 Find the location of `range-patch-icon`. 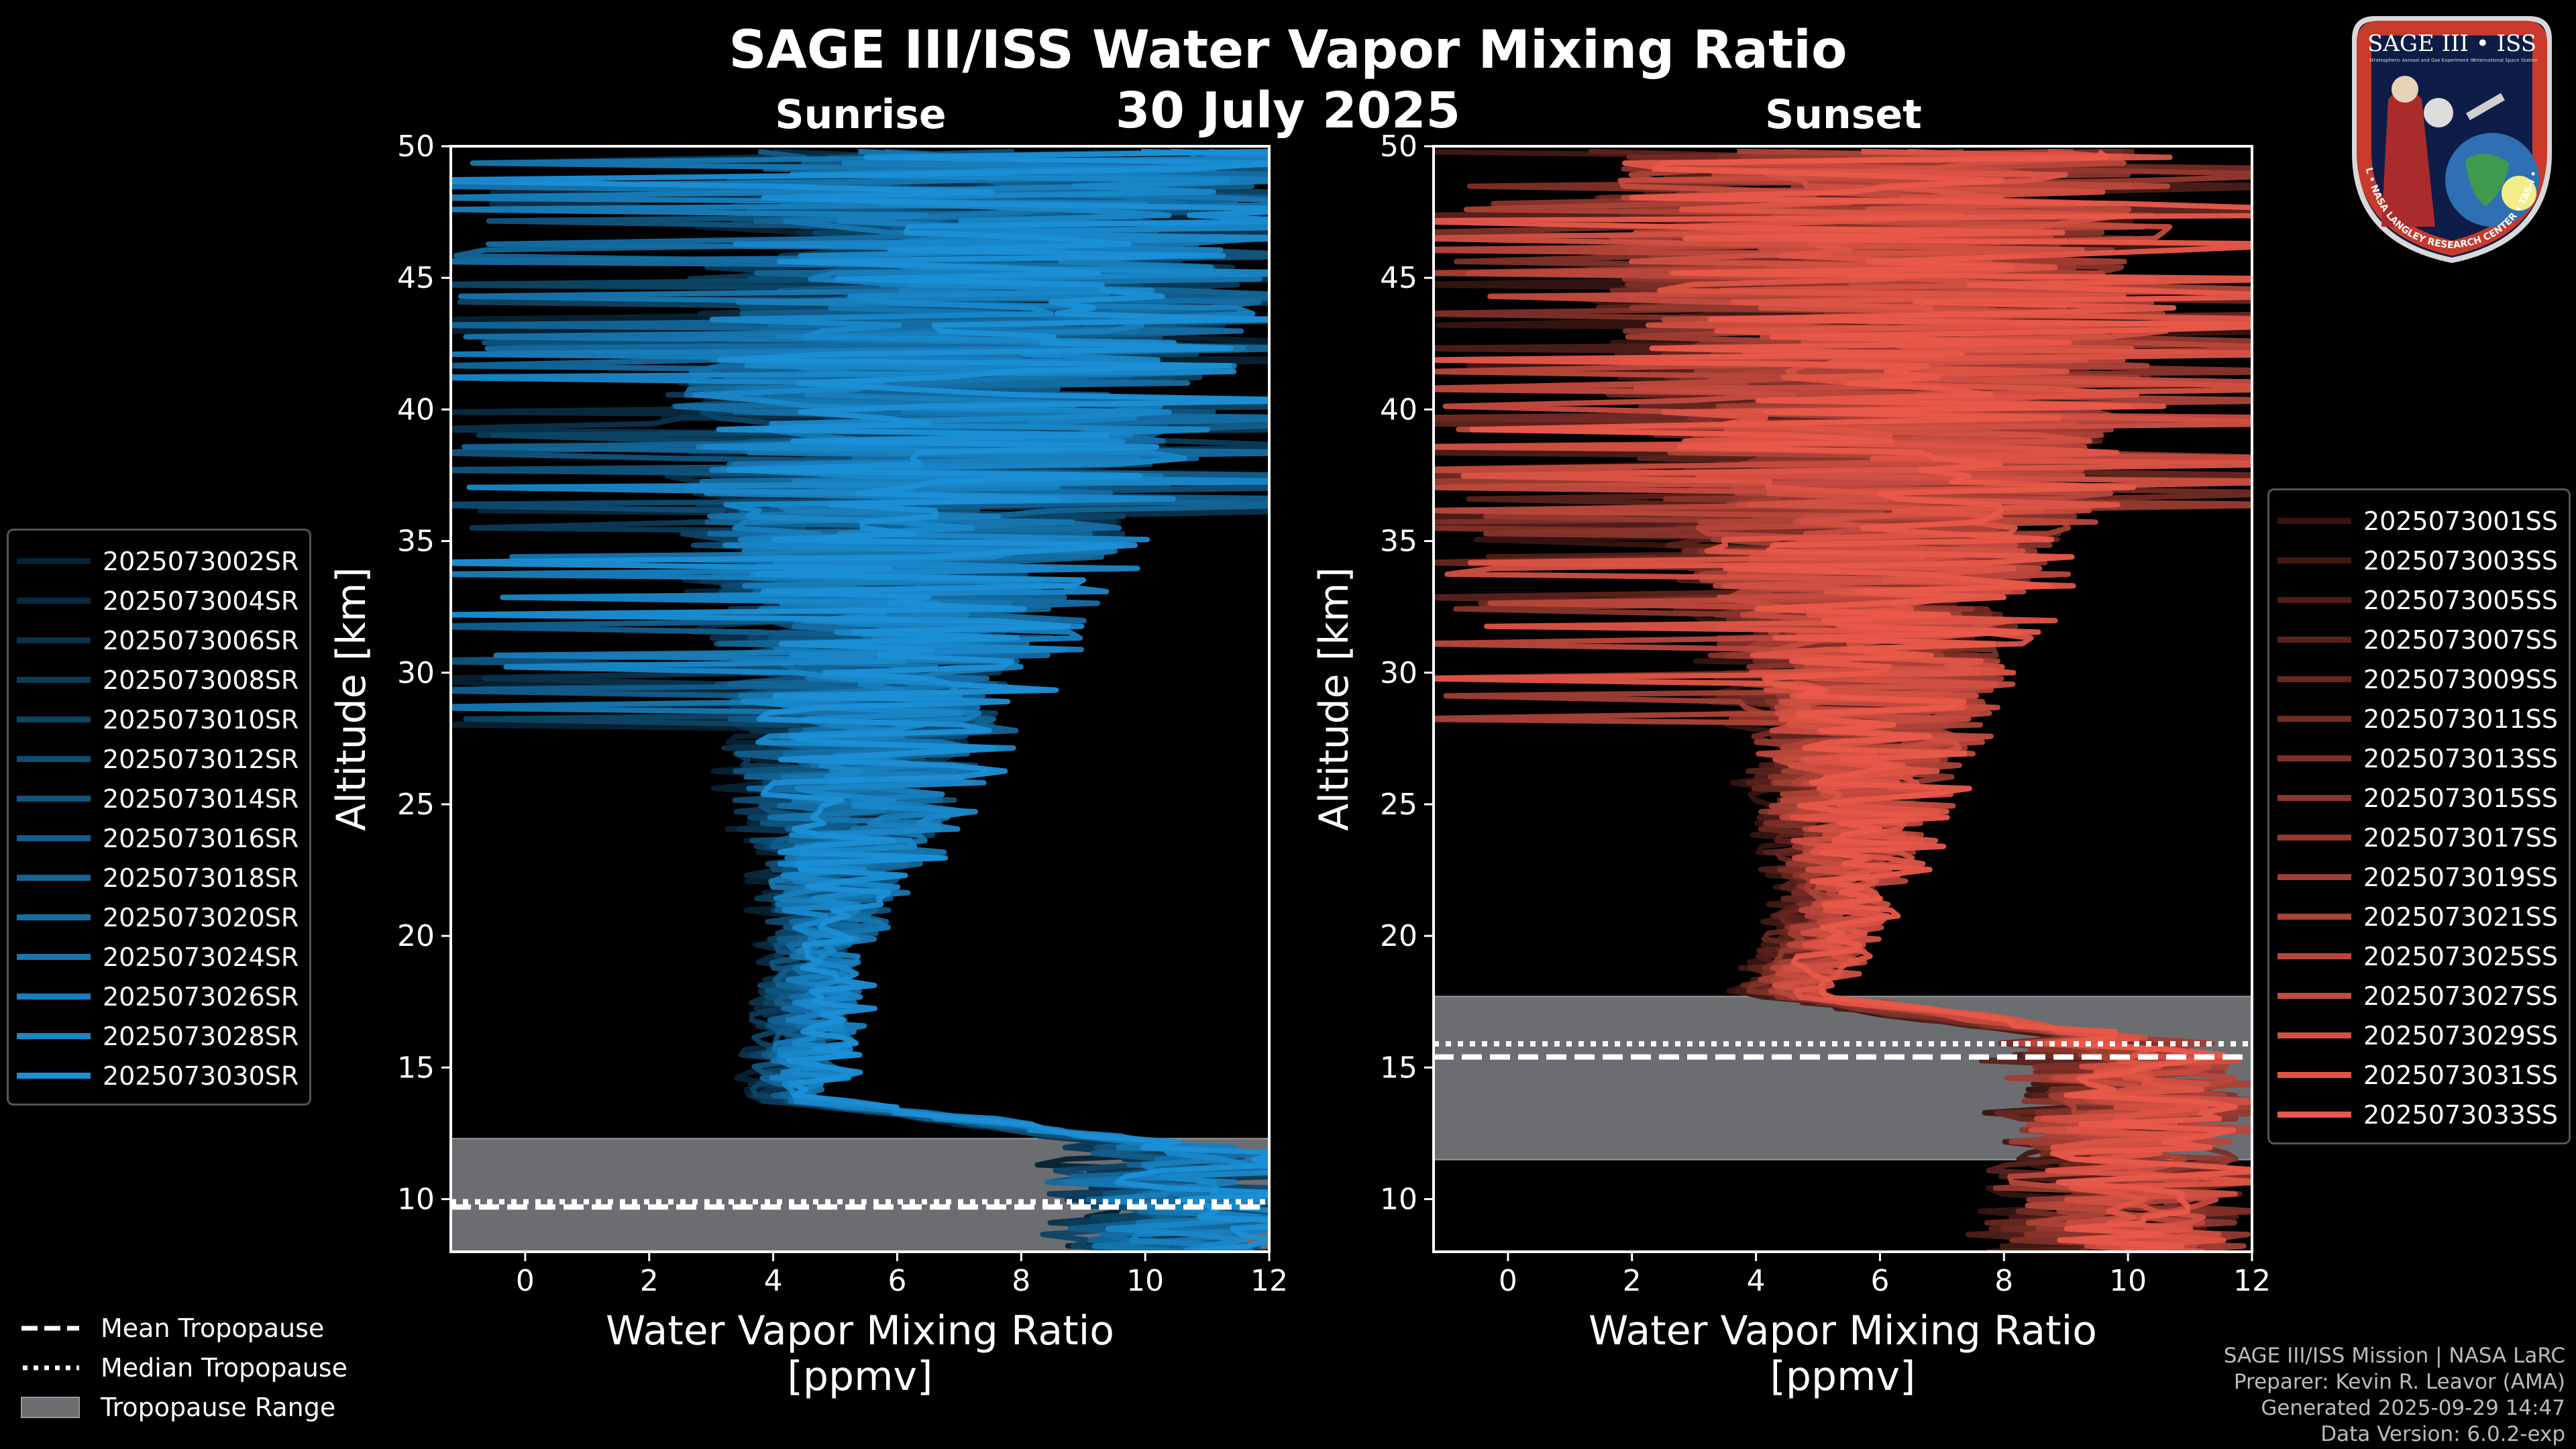

range-patch-icon is located at coordinates (50, 1407).